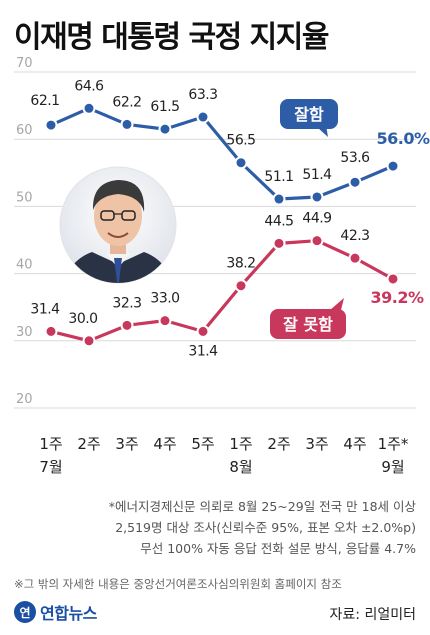 This screenshot has height=635, width=430. What do you see at coordinates (25, 612) in the screenshot?
I see `yonhap-logo-mark: 연` at bounding box center [25, 612].